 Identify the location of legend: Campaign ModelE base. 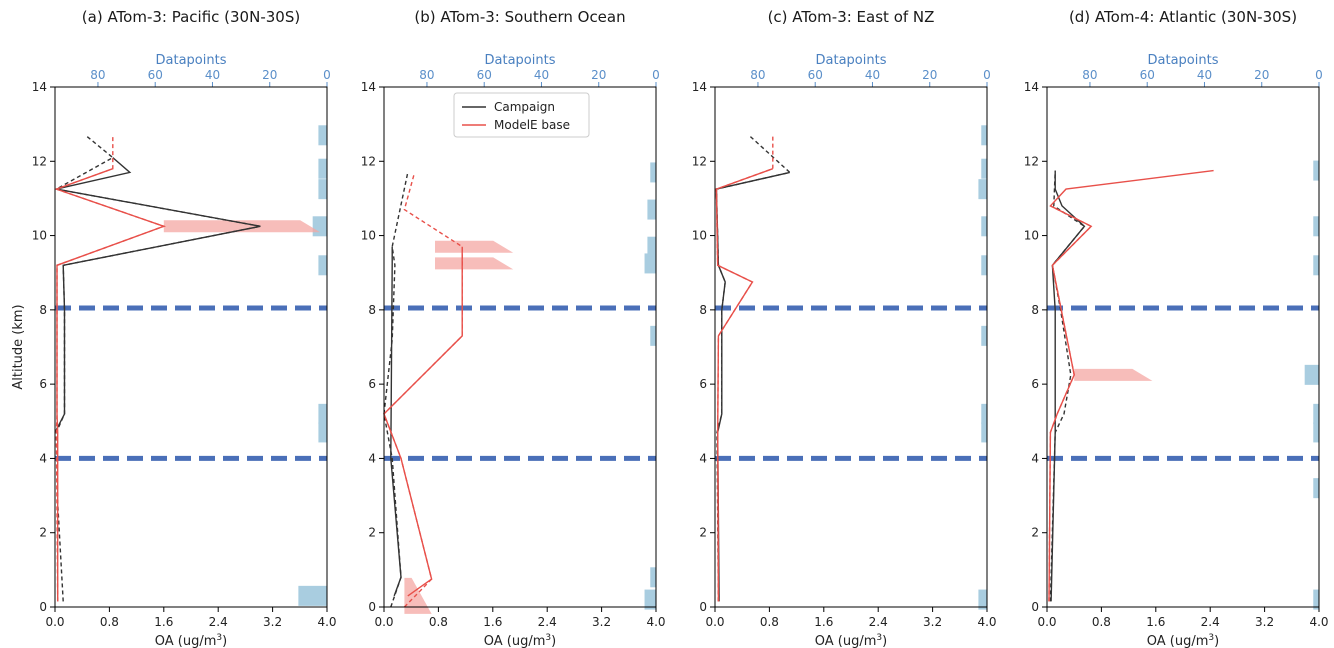
(521, 115).